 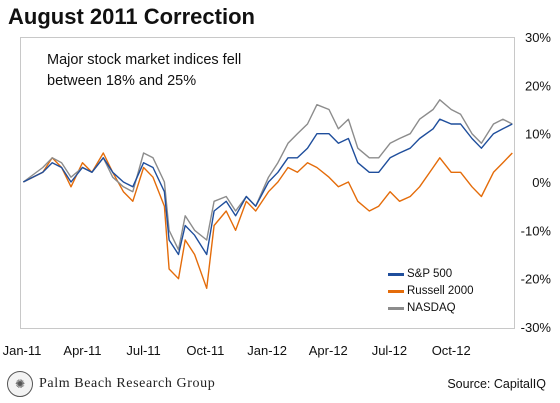 I want to click on legend: S&P 500 Russell 2000 NASDAQ, so click(x=430, y=291).